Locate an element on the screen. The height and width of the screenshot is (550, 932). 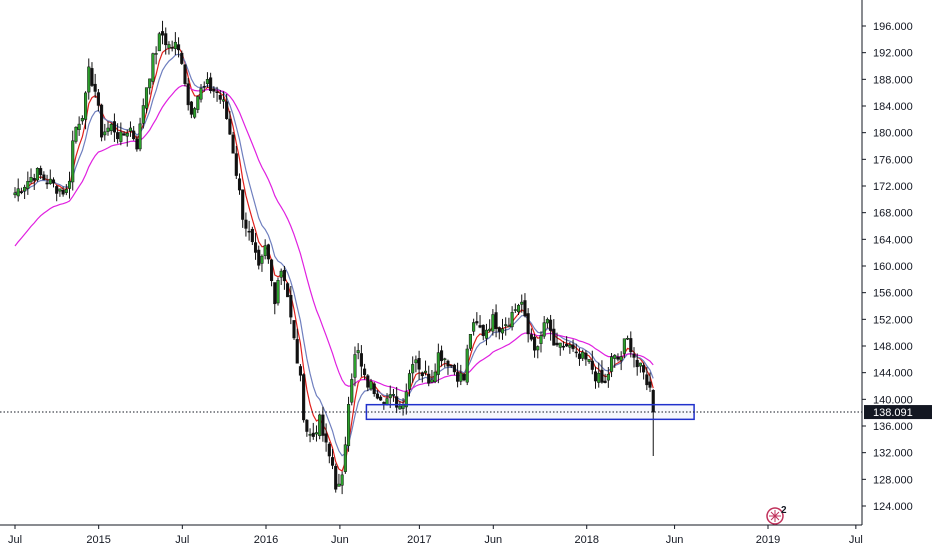
badge-layer: 2 is located at coordinates (776, 515).